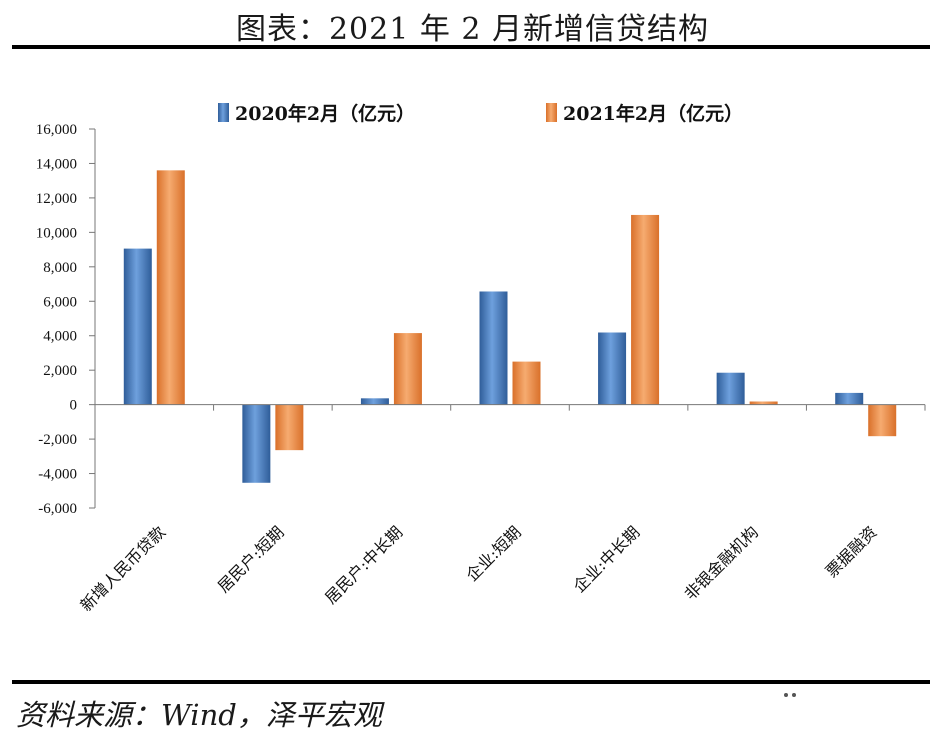 The image size is (945, 735). Describe the element at coordinates (56, 233) in the screenshot. I see `y-tick-label: 10,000` at that location.